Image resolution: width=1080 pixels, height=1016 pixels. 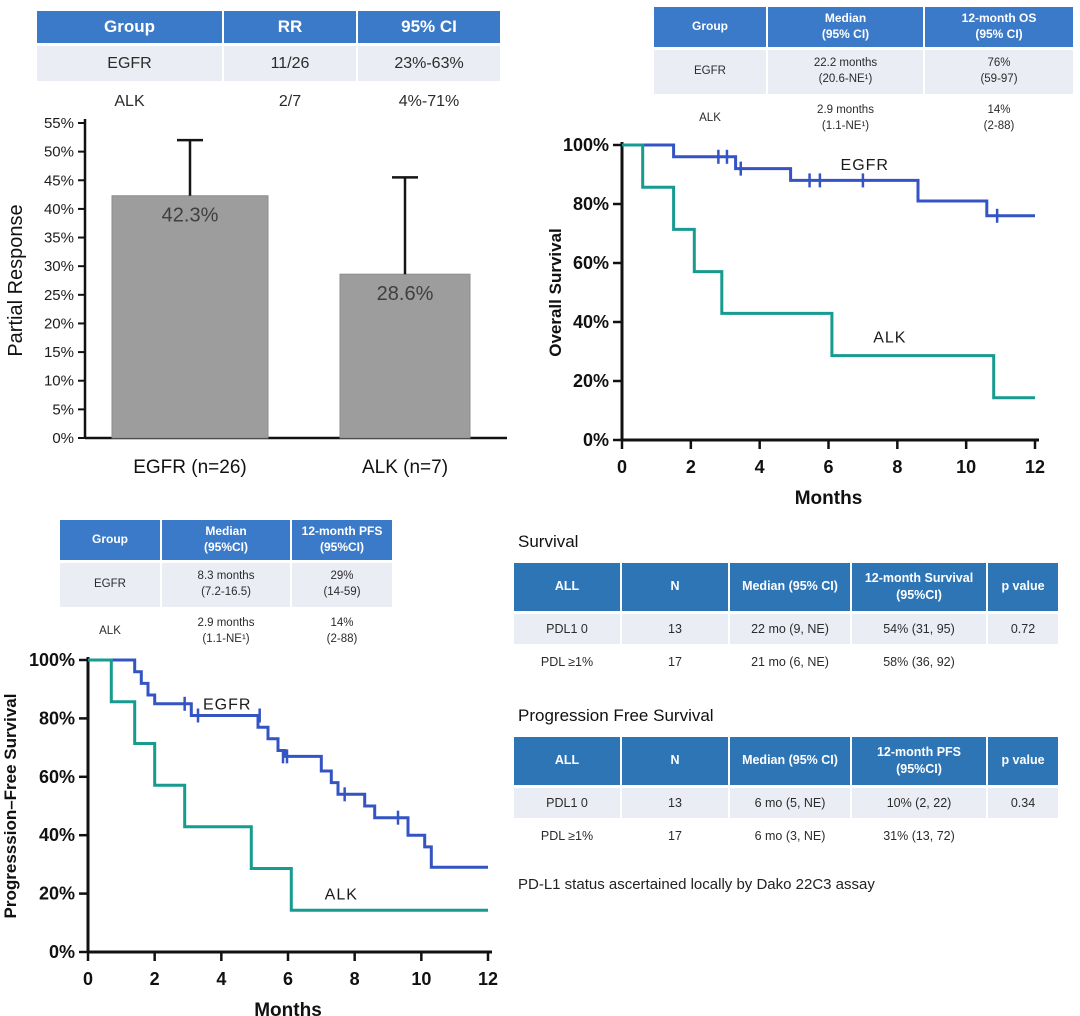 What do you see at coordinates (342, 631) in the screenshot?
I see `table-cell: 14% (2-88)` at bounding box center [342, 631].